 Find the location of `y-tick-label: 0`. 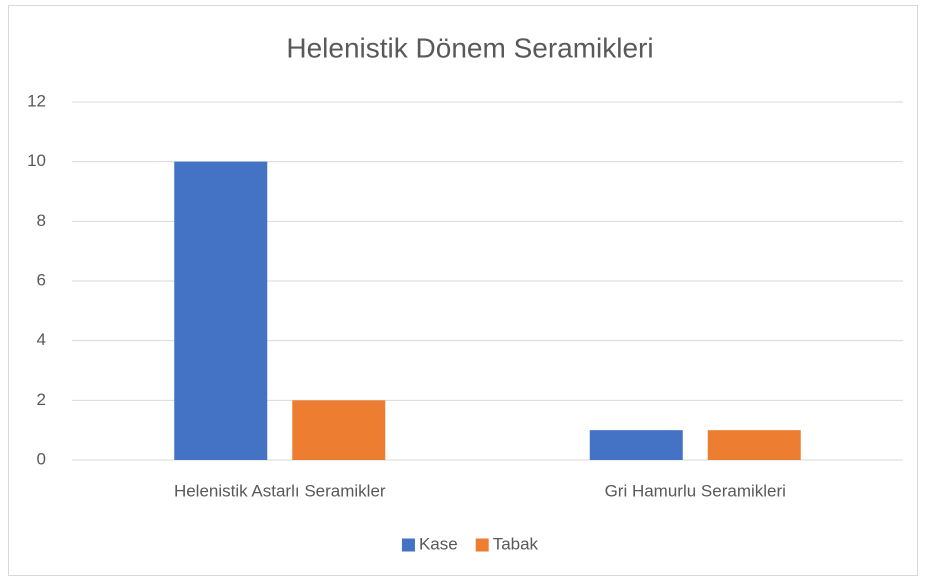

y-tick-label: 0 is located at coordinates (41, 458).